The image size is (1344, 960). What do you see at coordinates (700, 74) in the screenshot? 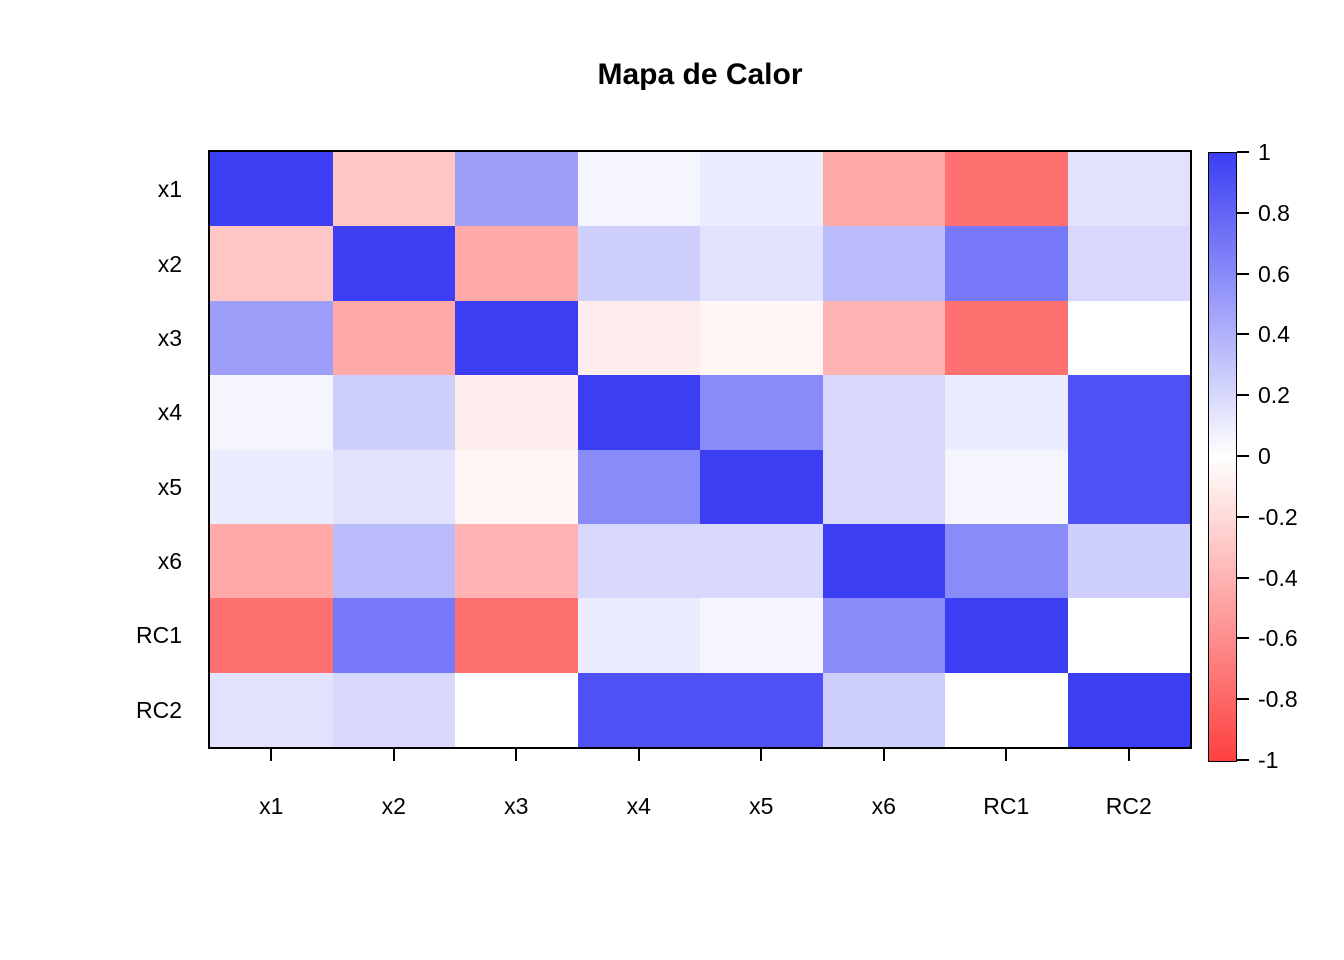
I see `plot-title: Mapa de Calor` at bounding box center [700, 74].